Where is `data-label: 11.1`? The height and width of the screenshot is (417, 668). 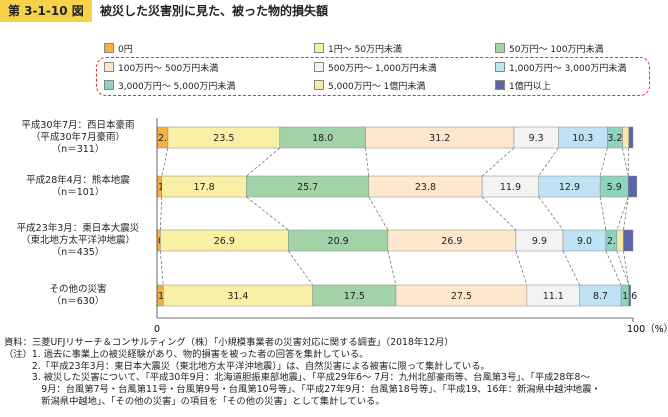
data-label: 11.1 is located at coordinates (553, 296).